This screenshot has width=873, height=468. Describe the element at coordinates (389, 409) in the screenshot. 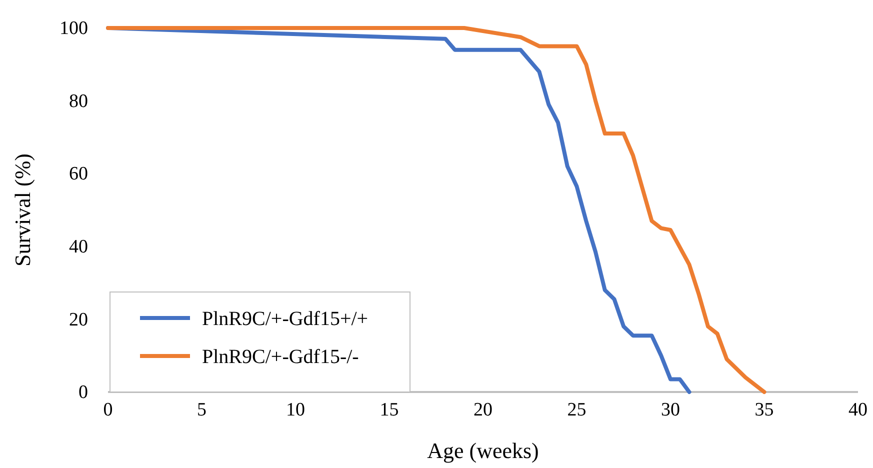

I see `x-tick-label: 15` at that location.